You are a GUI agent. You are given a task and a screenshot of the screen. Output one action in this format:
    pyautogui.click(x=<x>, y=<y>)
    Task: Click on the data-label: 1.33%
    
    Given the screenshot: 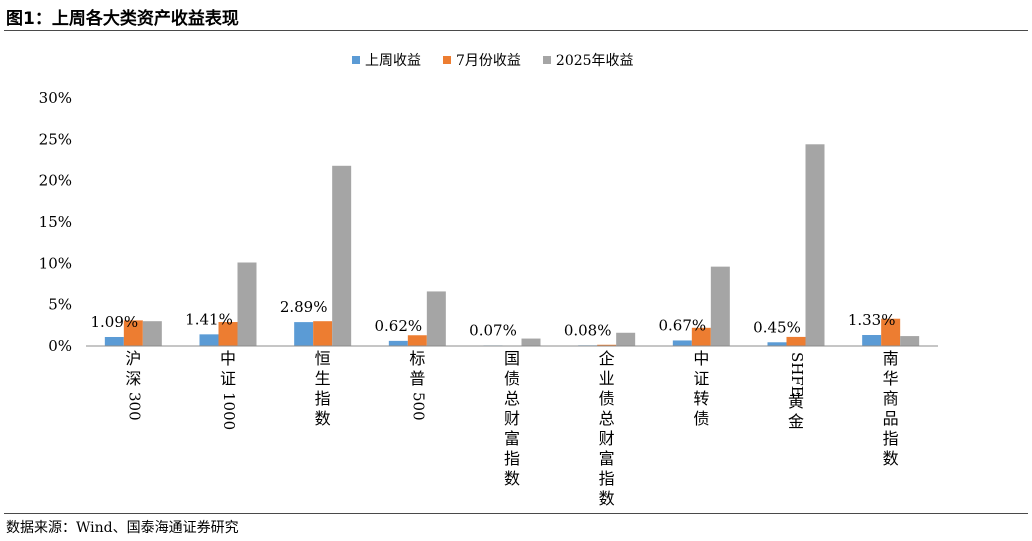 What is the action you would take?
    pyautogui.click(x=872, y=320)
    